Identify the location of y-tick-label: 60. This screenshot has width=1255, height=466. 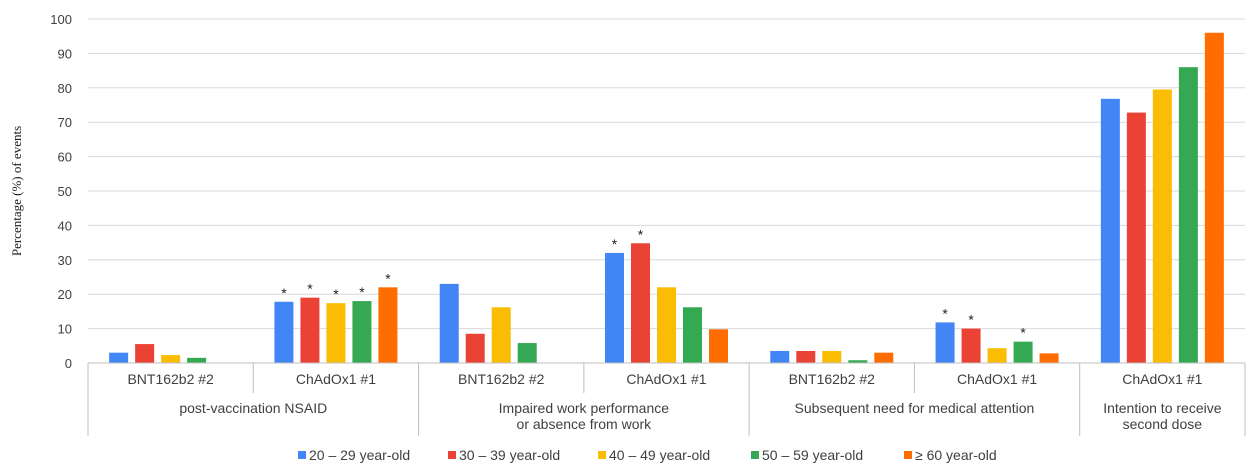
(65, 157).